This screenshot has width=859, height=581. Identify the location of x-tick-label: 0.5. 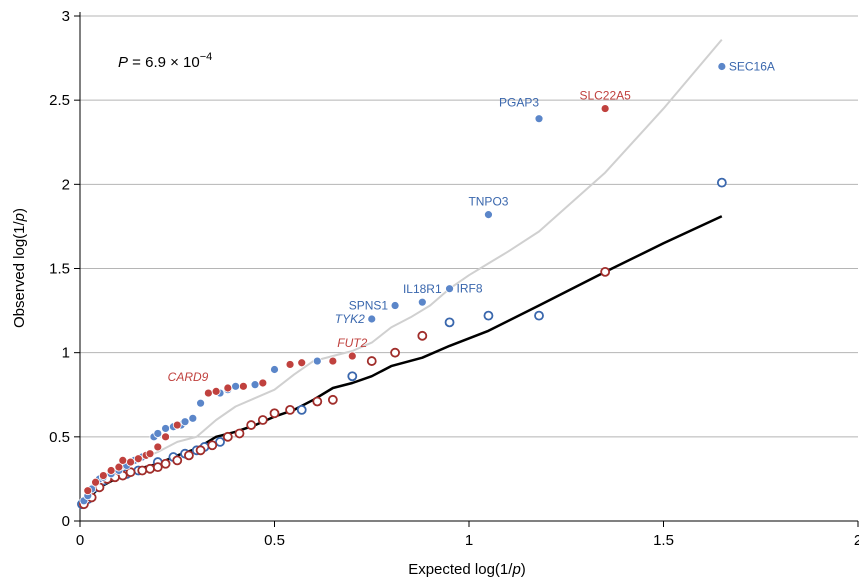
(274, 540).